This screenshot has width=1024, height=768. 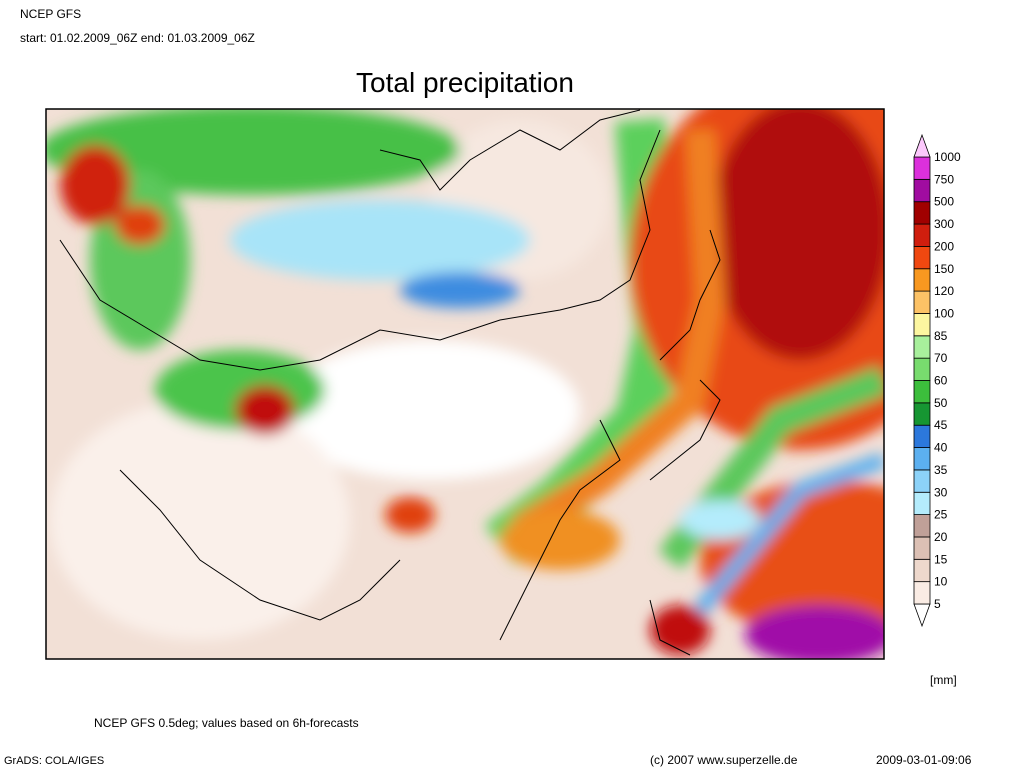 I want to click on legend-label: 10, so click(x=941, y=582).